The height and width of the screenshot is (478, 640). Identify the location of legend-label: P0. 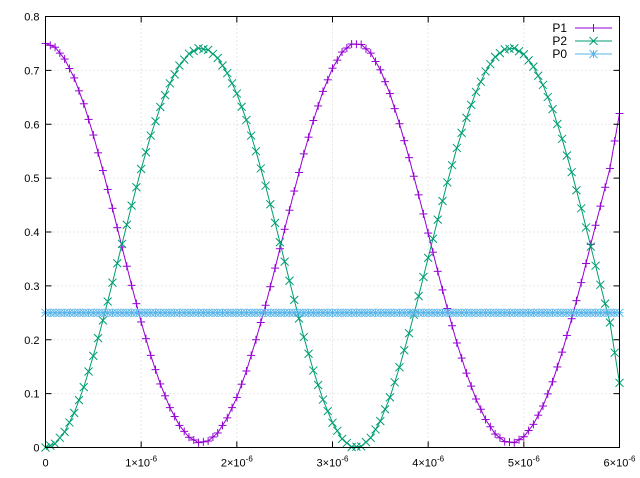
(559, 54).